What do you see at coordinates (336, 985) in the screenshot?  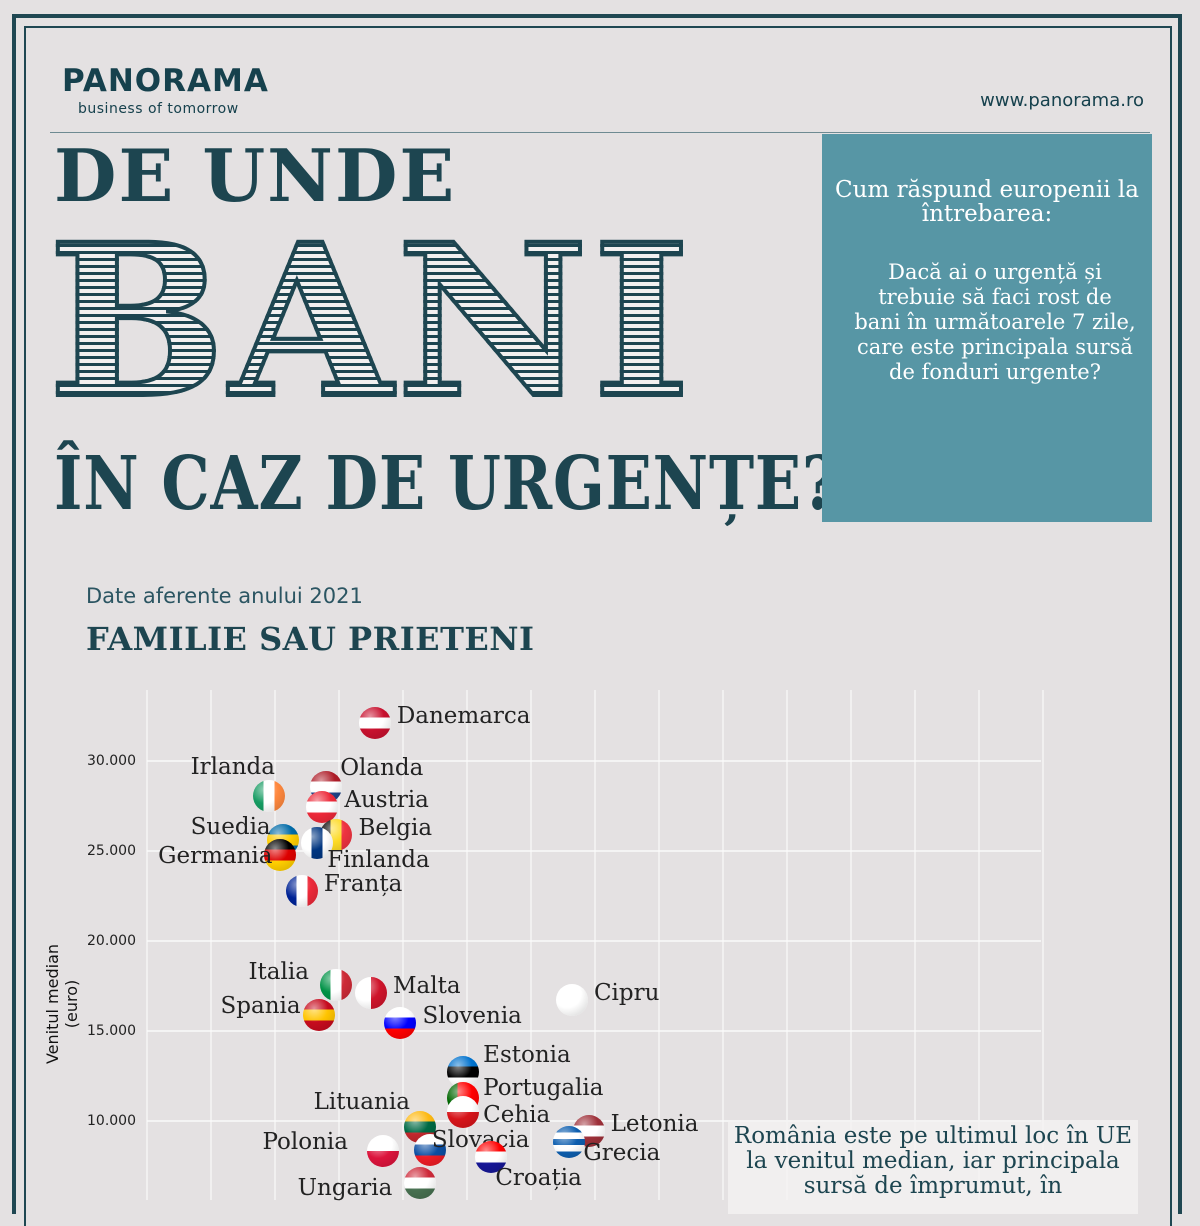 I see `flag-marker-italia` at bounding box center [336, 985].